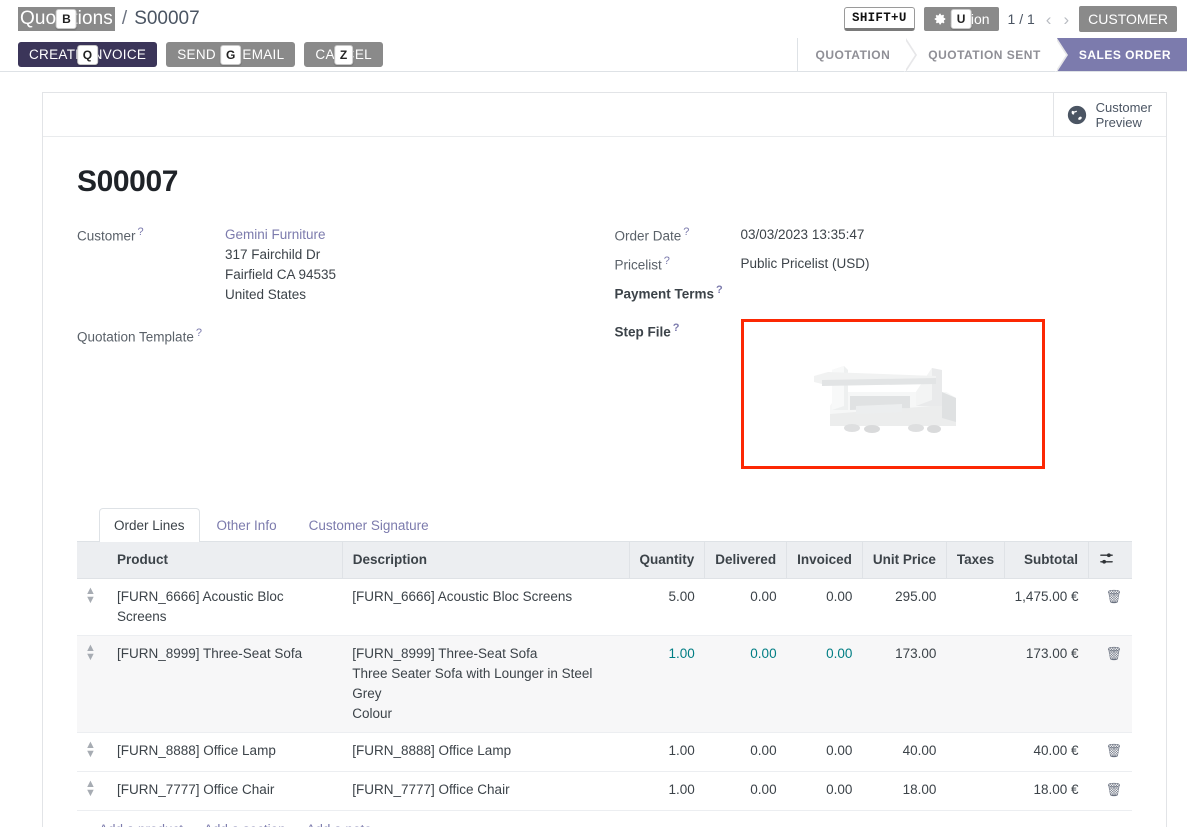  Describe the element at coordinates (892, 393) in the screenshot. I see `step-file-3d-viewer` at that location.